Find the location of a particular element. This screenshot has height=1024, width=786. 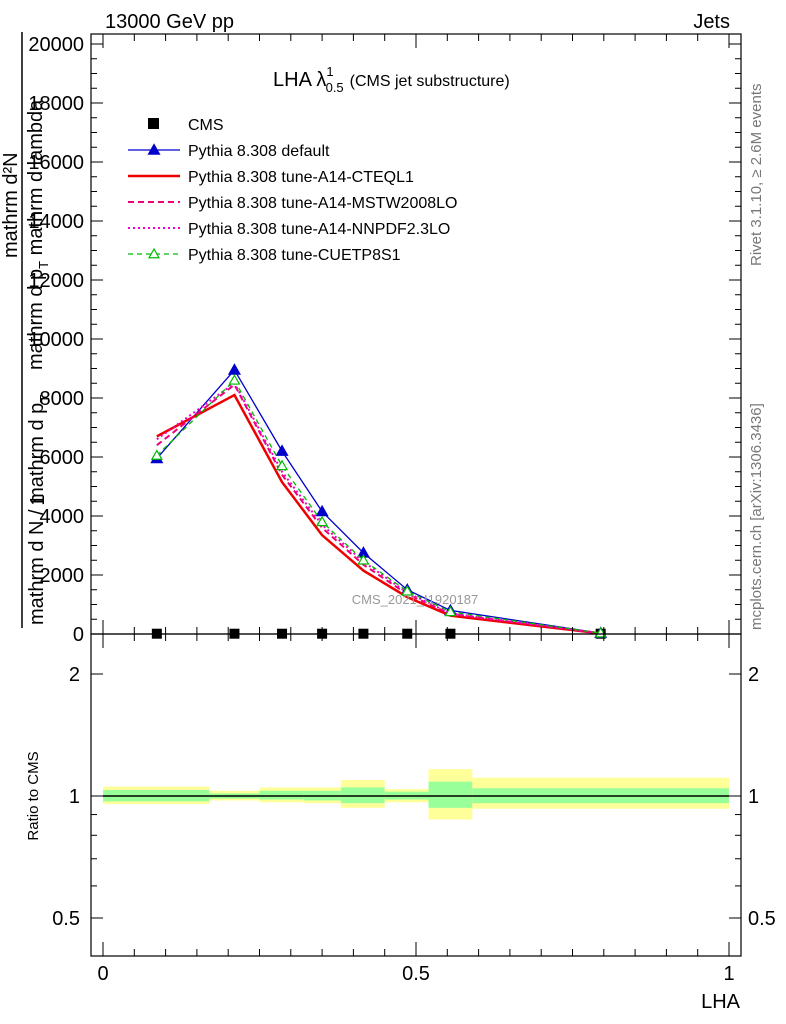

ylabel-left-main: mathrm d N / mathrm d p is located at coordinates (37, 514).